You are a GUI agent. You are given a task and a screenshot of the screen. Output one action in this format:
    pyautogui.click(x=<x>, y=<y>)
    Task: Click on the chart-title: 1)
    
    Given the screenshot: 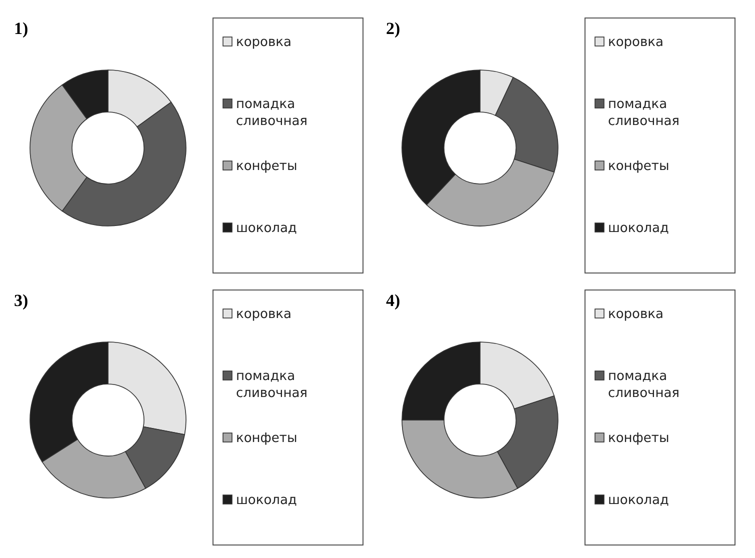 What is the action you would take?
    pyautogui.click(x=21, y=28)
    